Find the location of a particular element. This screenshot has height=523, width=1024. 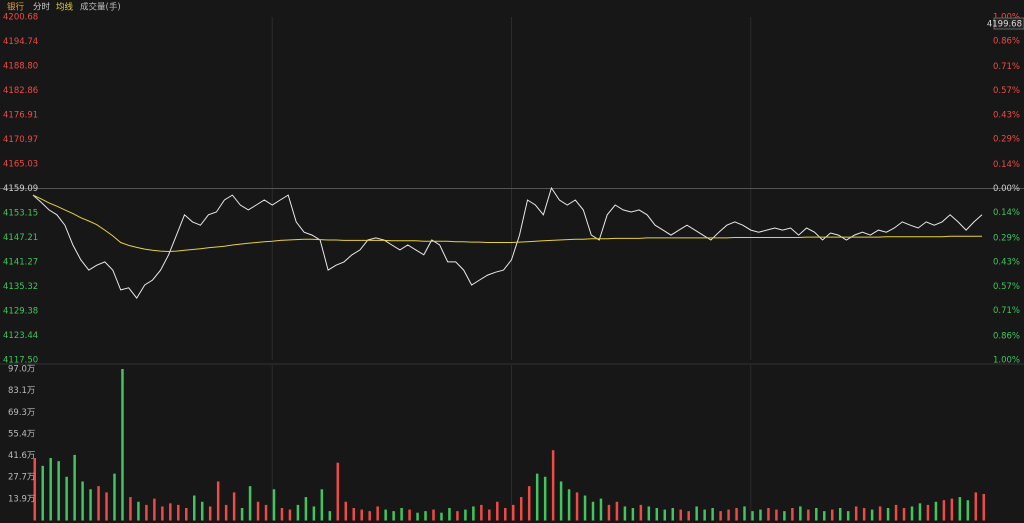

y-tick-label: 4153.15 is located at coordinates (20, 213).